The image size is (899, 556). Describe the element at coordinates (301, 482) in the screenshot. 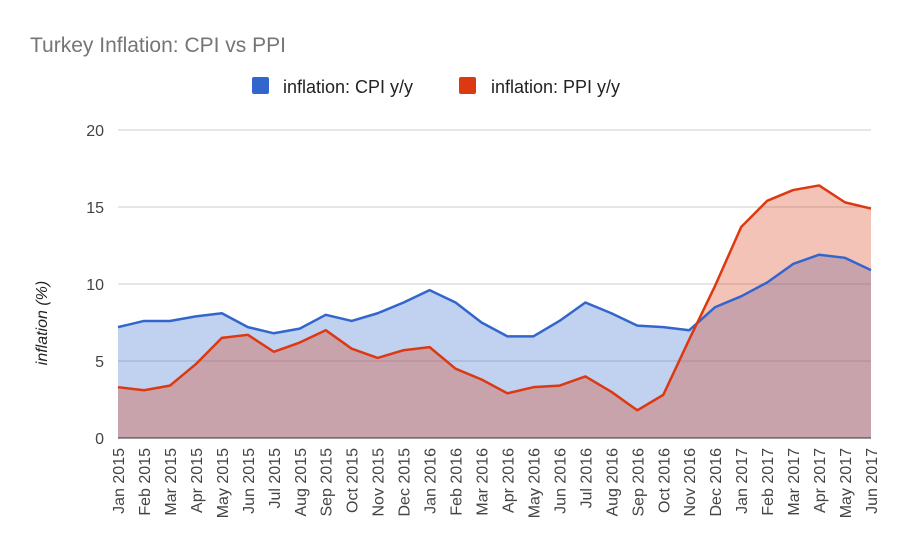

I see `x-tick-label: Aug 2015` at that location.